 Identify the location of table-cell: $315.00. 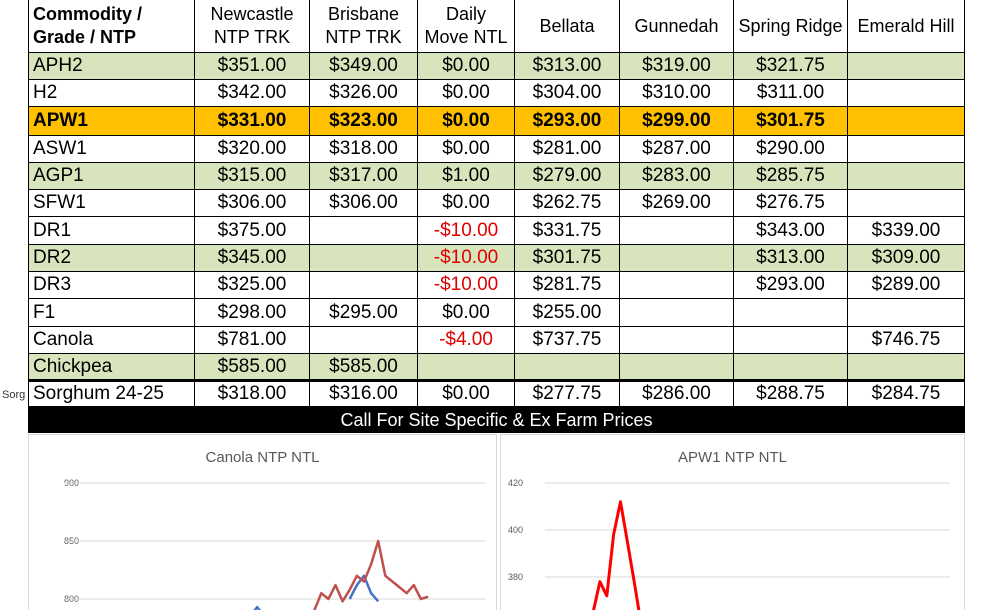
(252, 176).